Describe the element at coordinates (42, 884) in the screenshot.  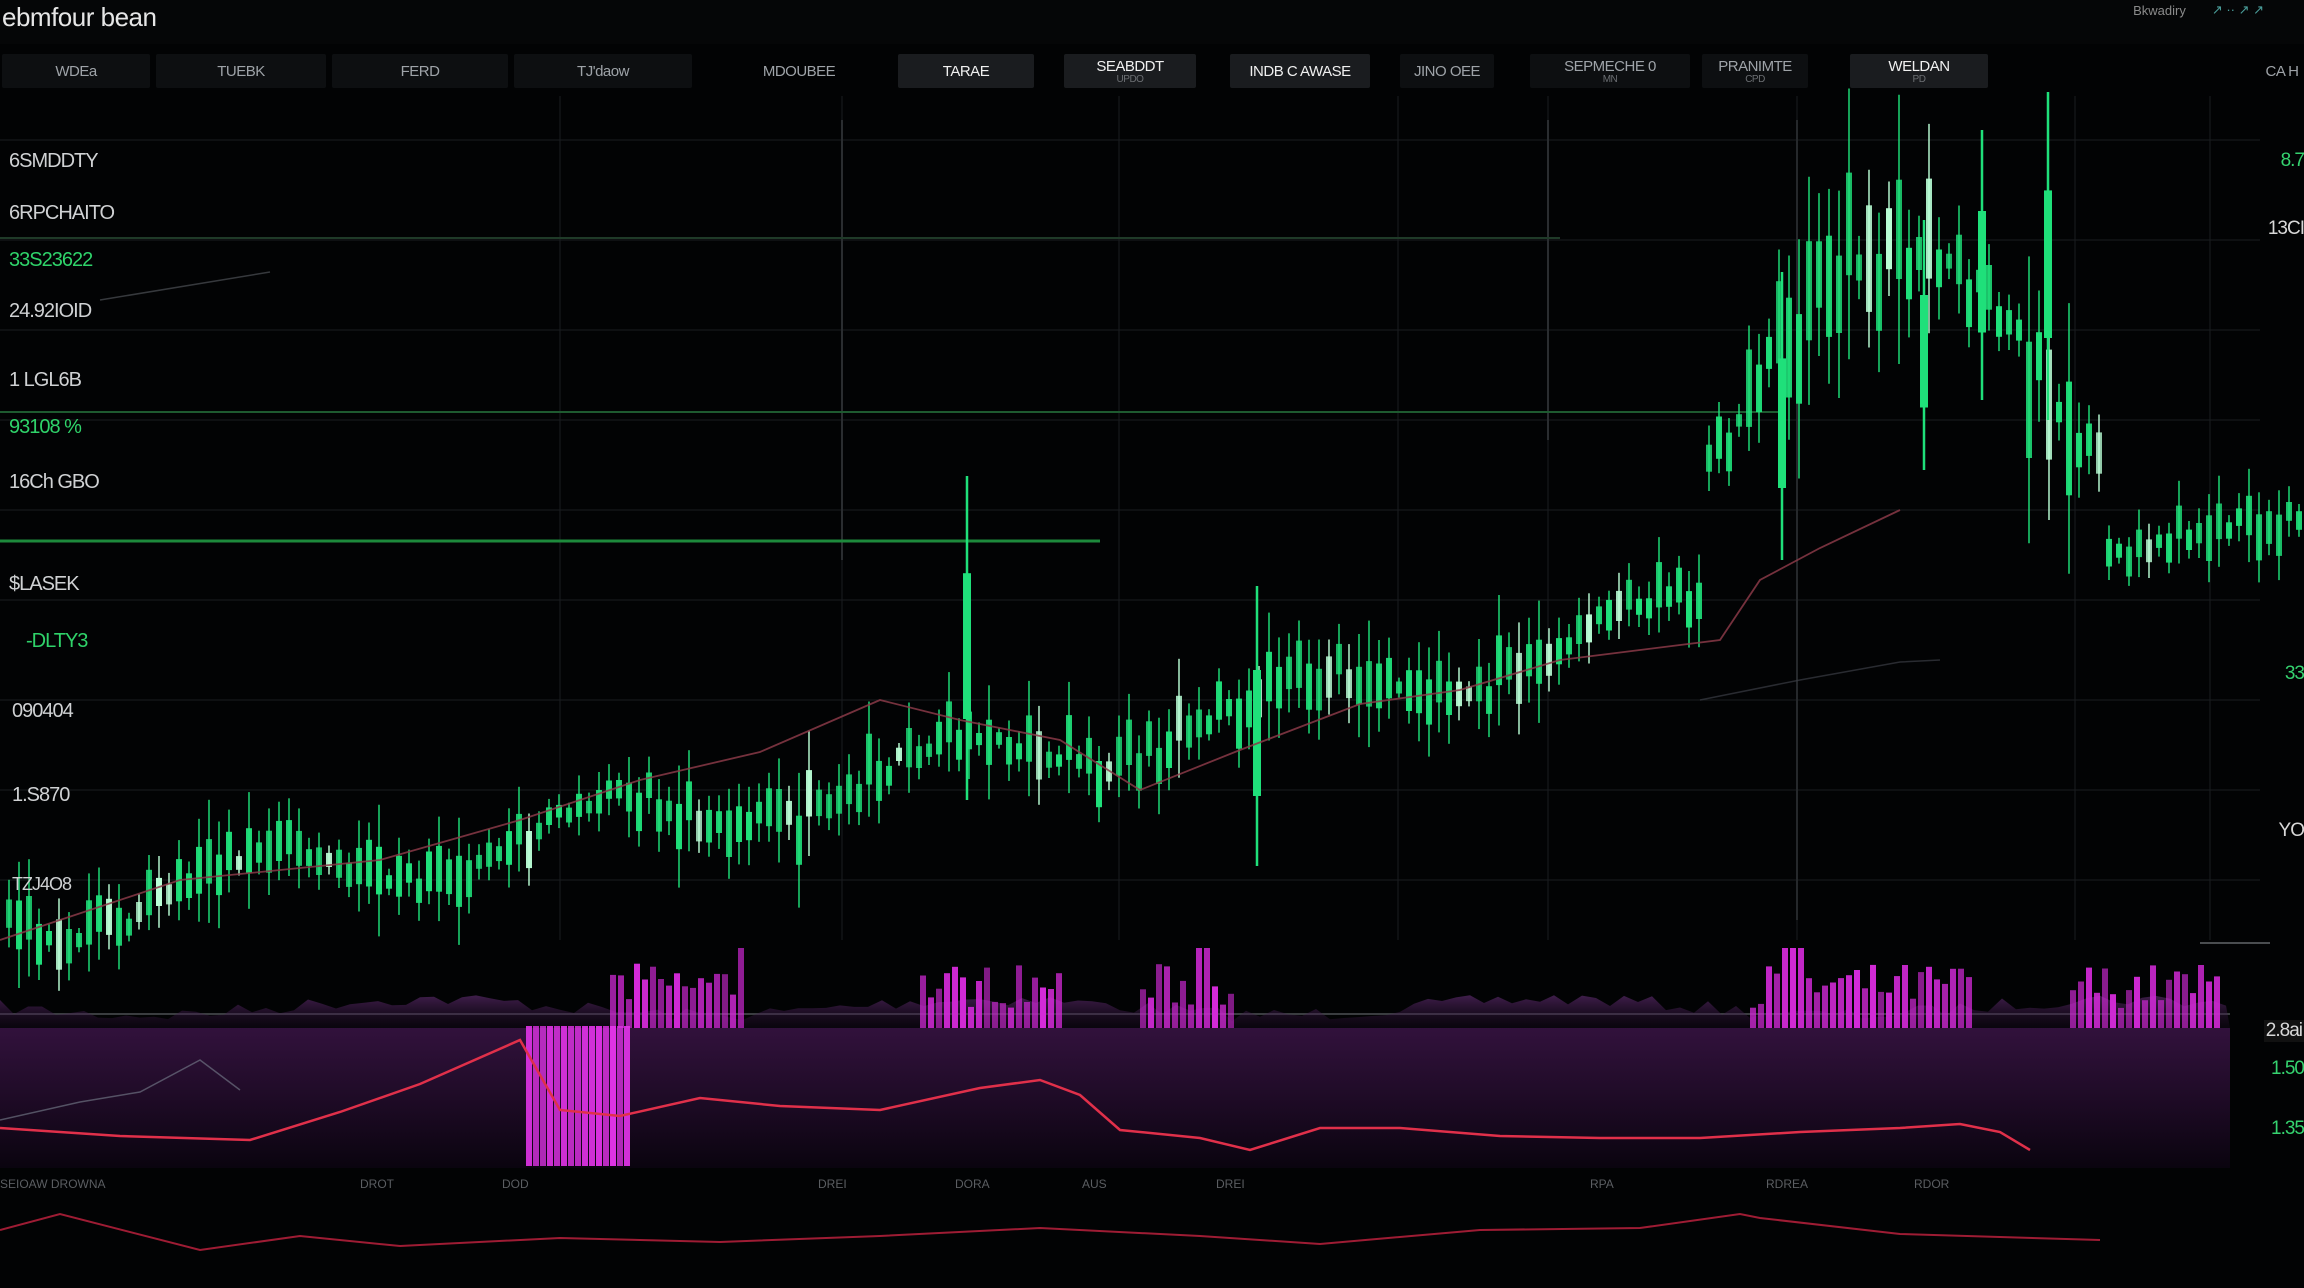
I see `price-label: TZJ4O8` at that location.